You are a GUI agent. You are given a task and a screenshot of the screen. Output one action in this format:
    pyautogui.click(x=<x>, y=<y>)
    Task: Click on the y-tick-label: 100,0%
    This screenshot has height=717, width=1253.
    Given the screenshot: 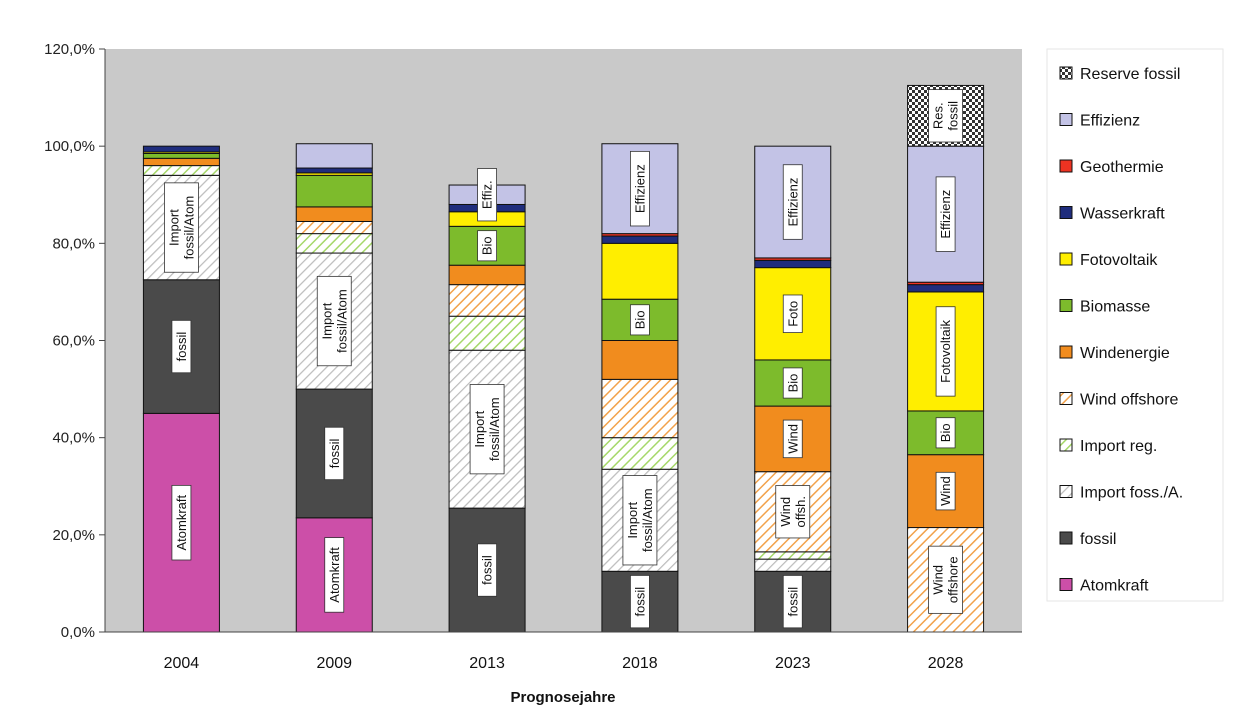 What is the action you would take?
    pyautogui.click(x=69, y=146)
    